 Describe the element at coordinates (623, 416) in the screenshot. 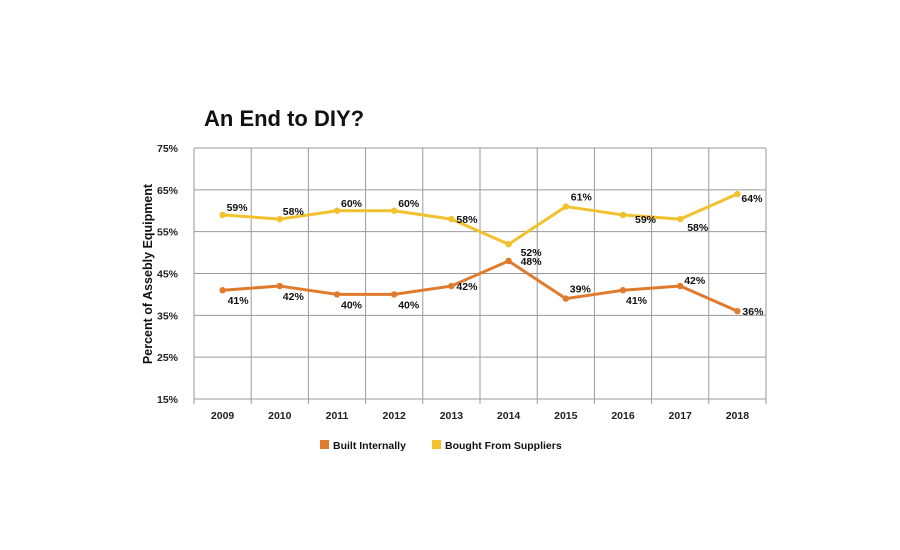

I see `x-tick-label: 2016` at that location.